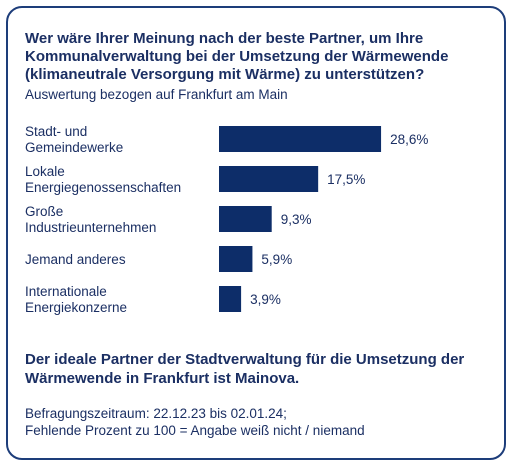 The image size is (517, 472). Describe the element at coordinates (90, 227) in the screenshot. I see `category-label-line: Industrieunternehmen` at that location.